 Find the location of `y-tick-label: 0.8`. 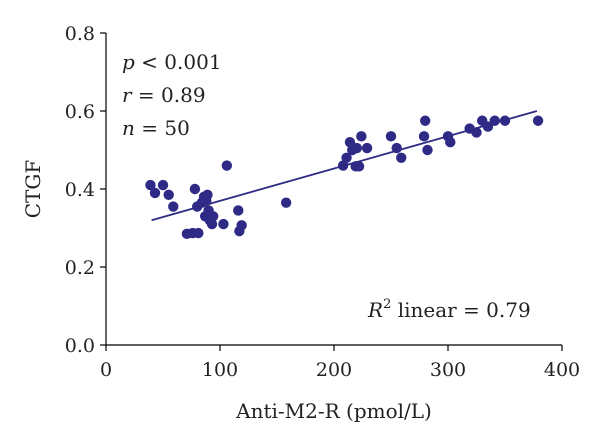

y-tick-label: 0.8 is located at coordinates (80, 34).